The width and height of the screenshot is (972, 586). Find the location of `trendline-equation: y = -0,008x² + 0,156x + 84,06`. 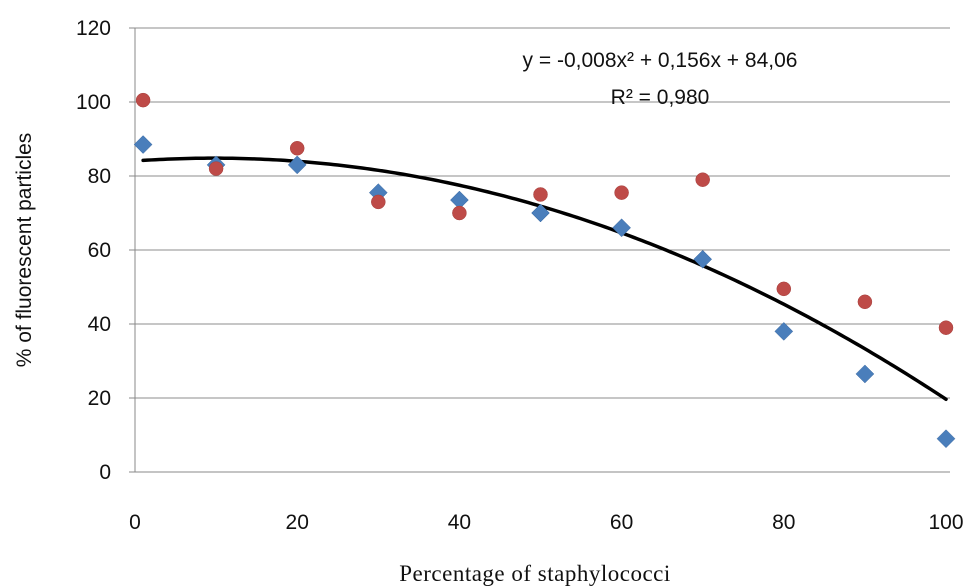

trendline-equation: y = -0,008x² + 0,156x + 84,06 is located at coordinates (660, 60).